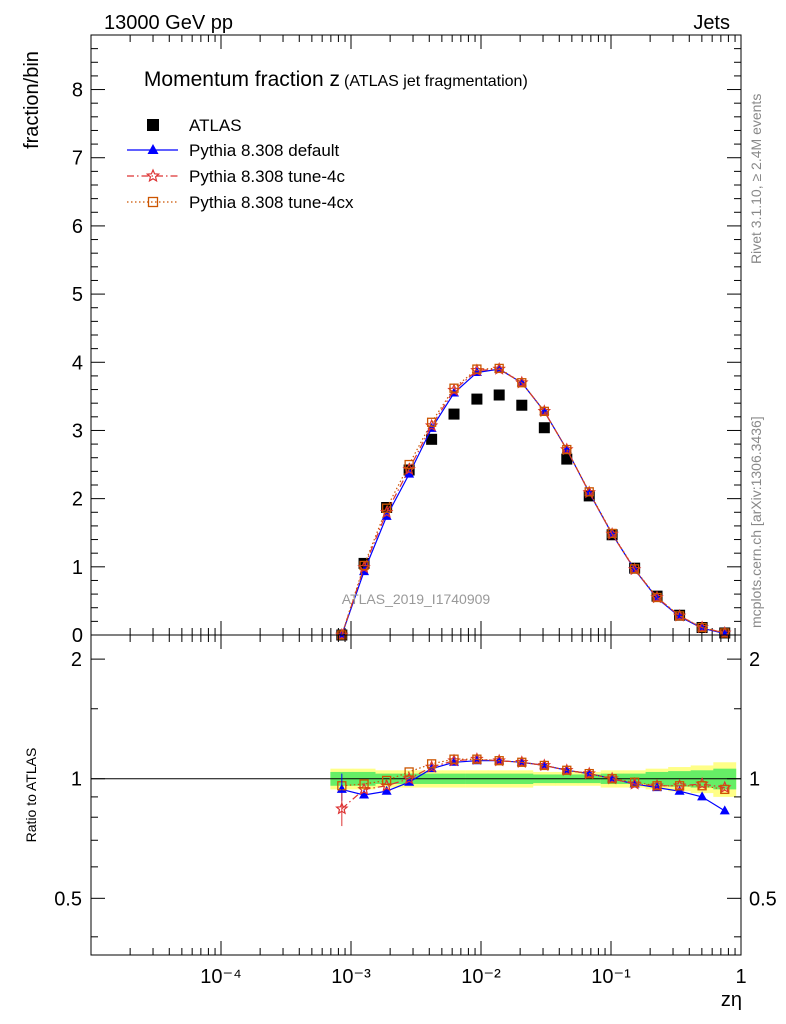  What do you see at coordinates (756, 179) in the screenshot?
I see `rivet-label: Rivet 3.1.10, ≥ 2.4M events` at bounding box center [756, 179].